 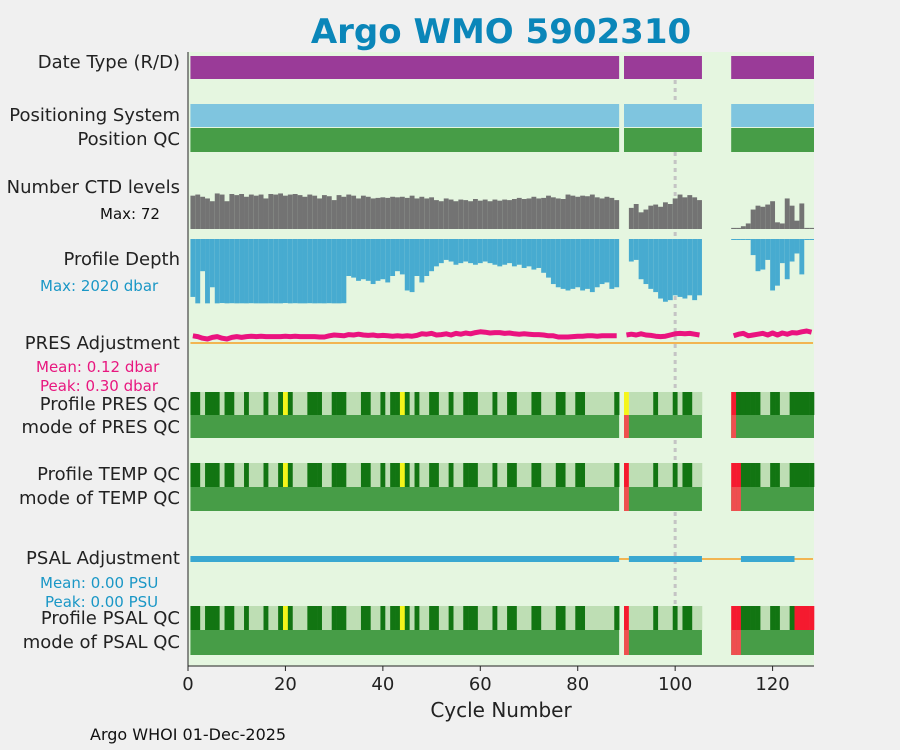 I want to click on x-tick-label: 40, so click(x=383, y=684).